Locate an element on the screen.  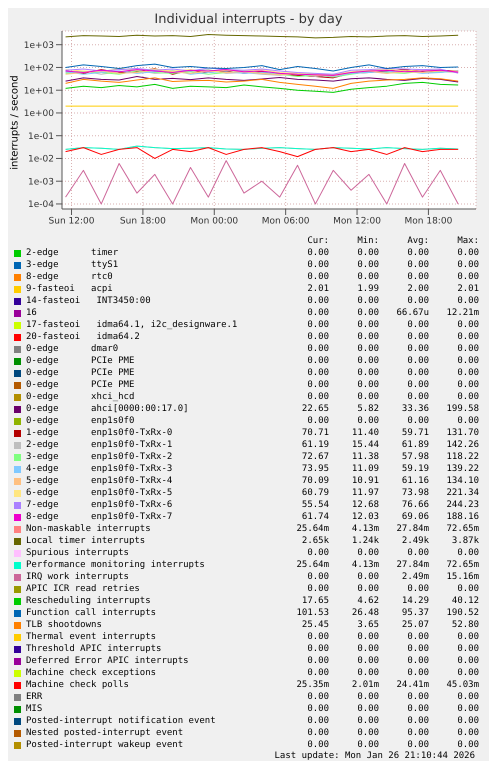
text: 5.82 is located at coordinates (367, 409).